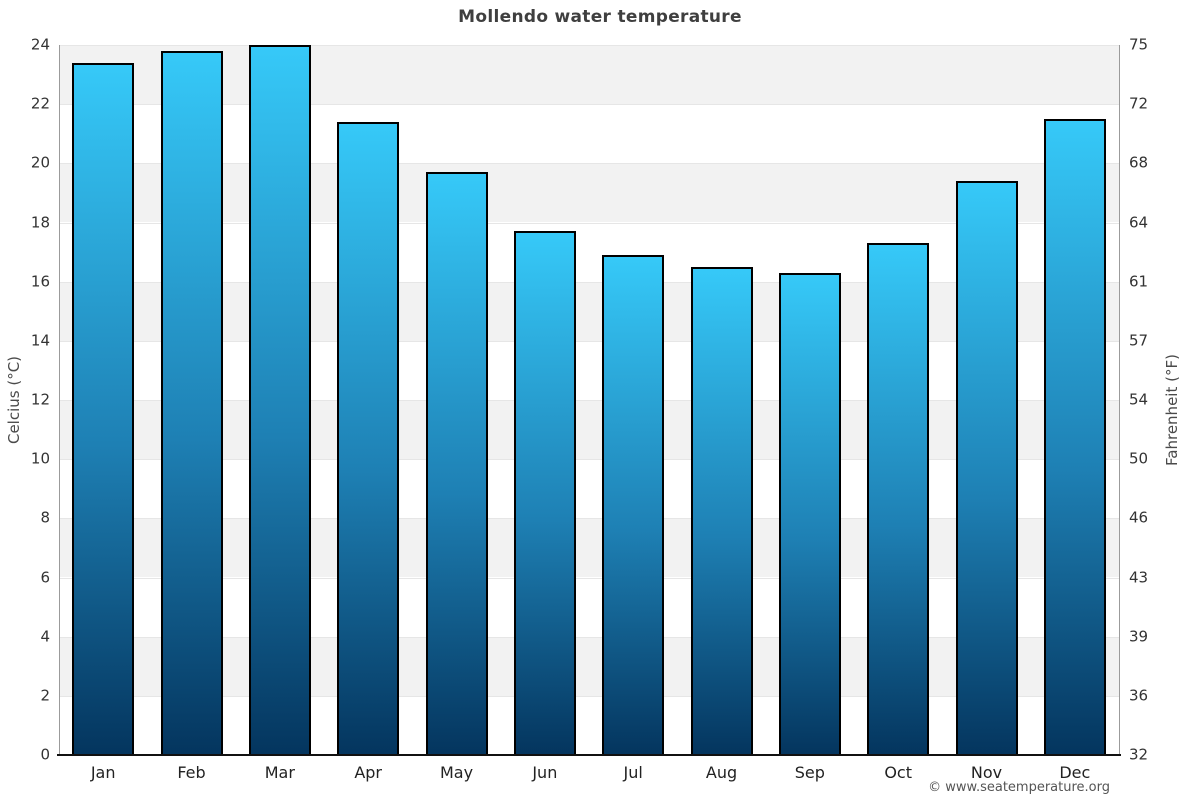 This screenshot has width=1200, height=800. I want to click on fahrenheit-tick-label: 46, so click(1139, 517).